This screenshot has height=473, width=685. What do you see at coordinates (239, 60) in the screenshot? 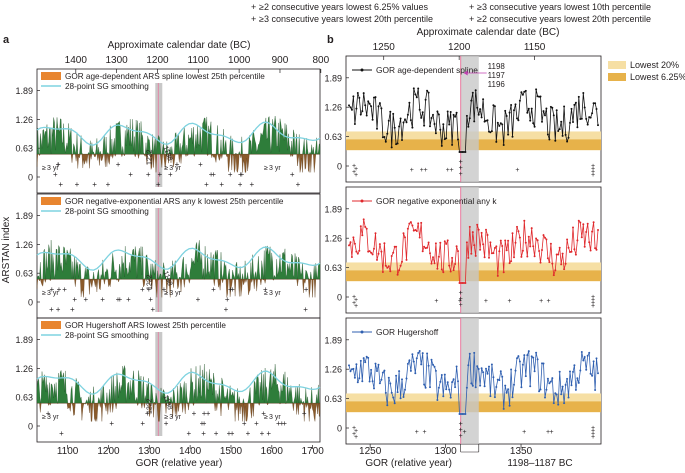
I see `top-tick-label: 1000` at bounding box center [239, 60].